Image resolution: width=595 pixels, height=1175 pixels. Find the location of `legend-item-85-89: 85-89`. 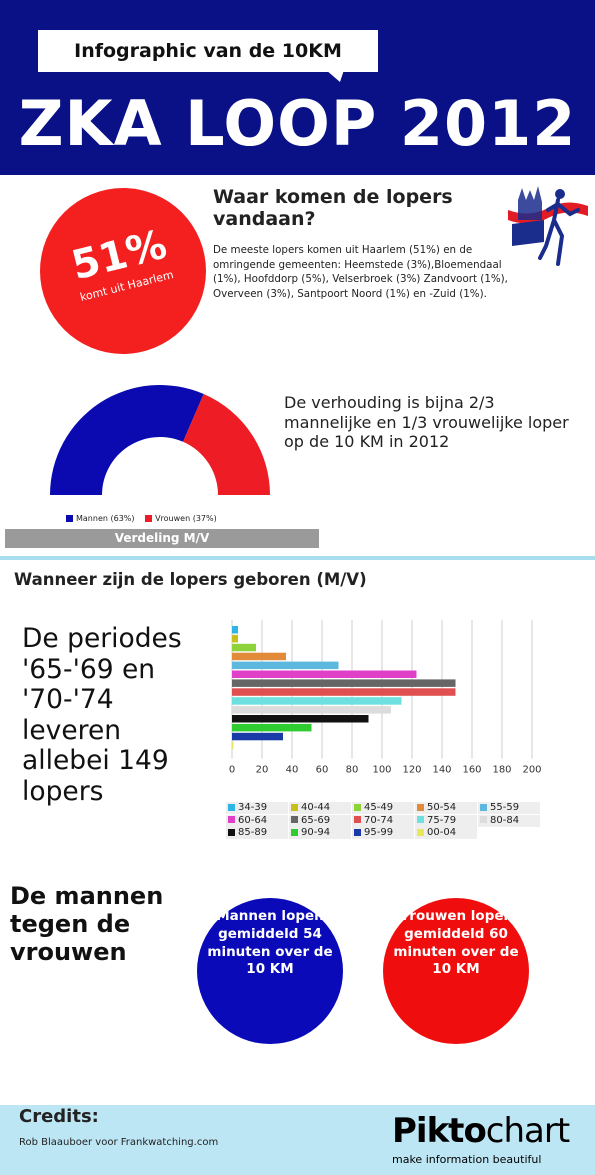

legend-item-85-89: 85-89 is located at coordinates (257, 833).